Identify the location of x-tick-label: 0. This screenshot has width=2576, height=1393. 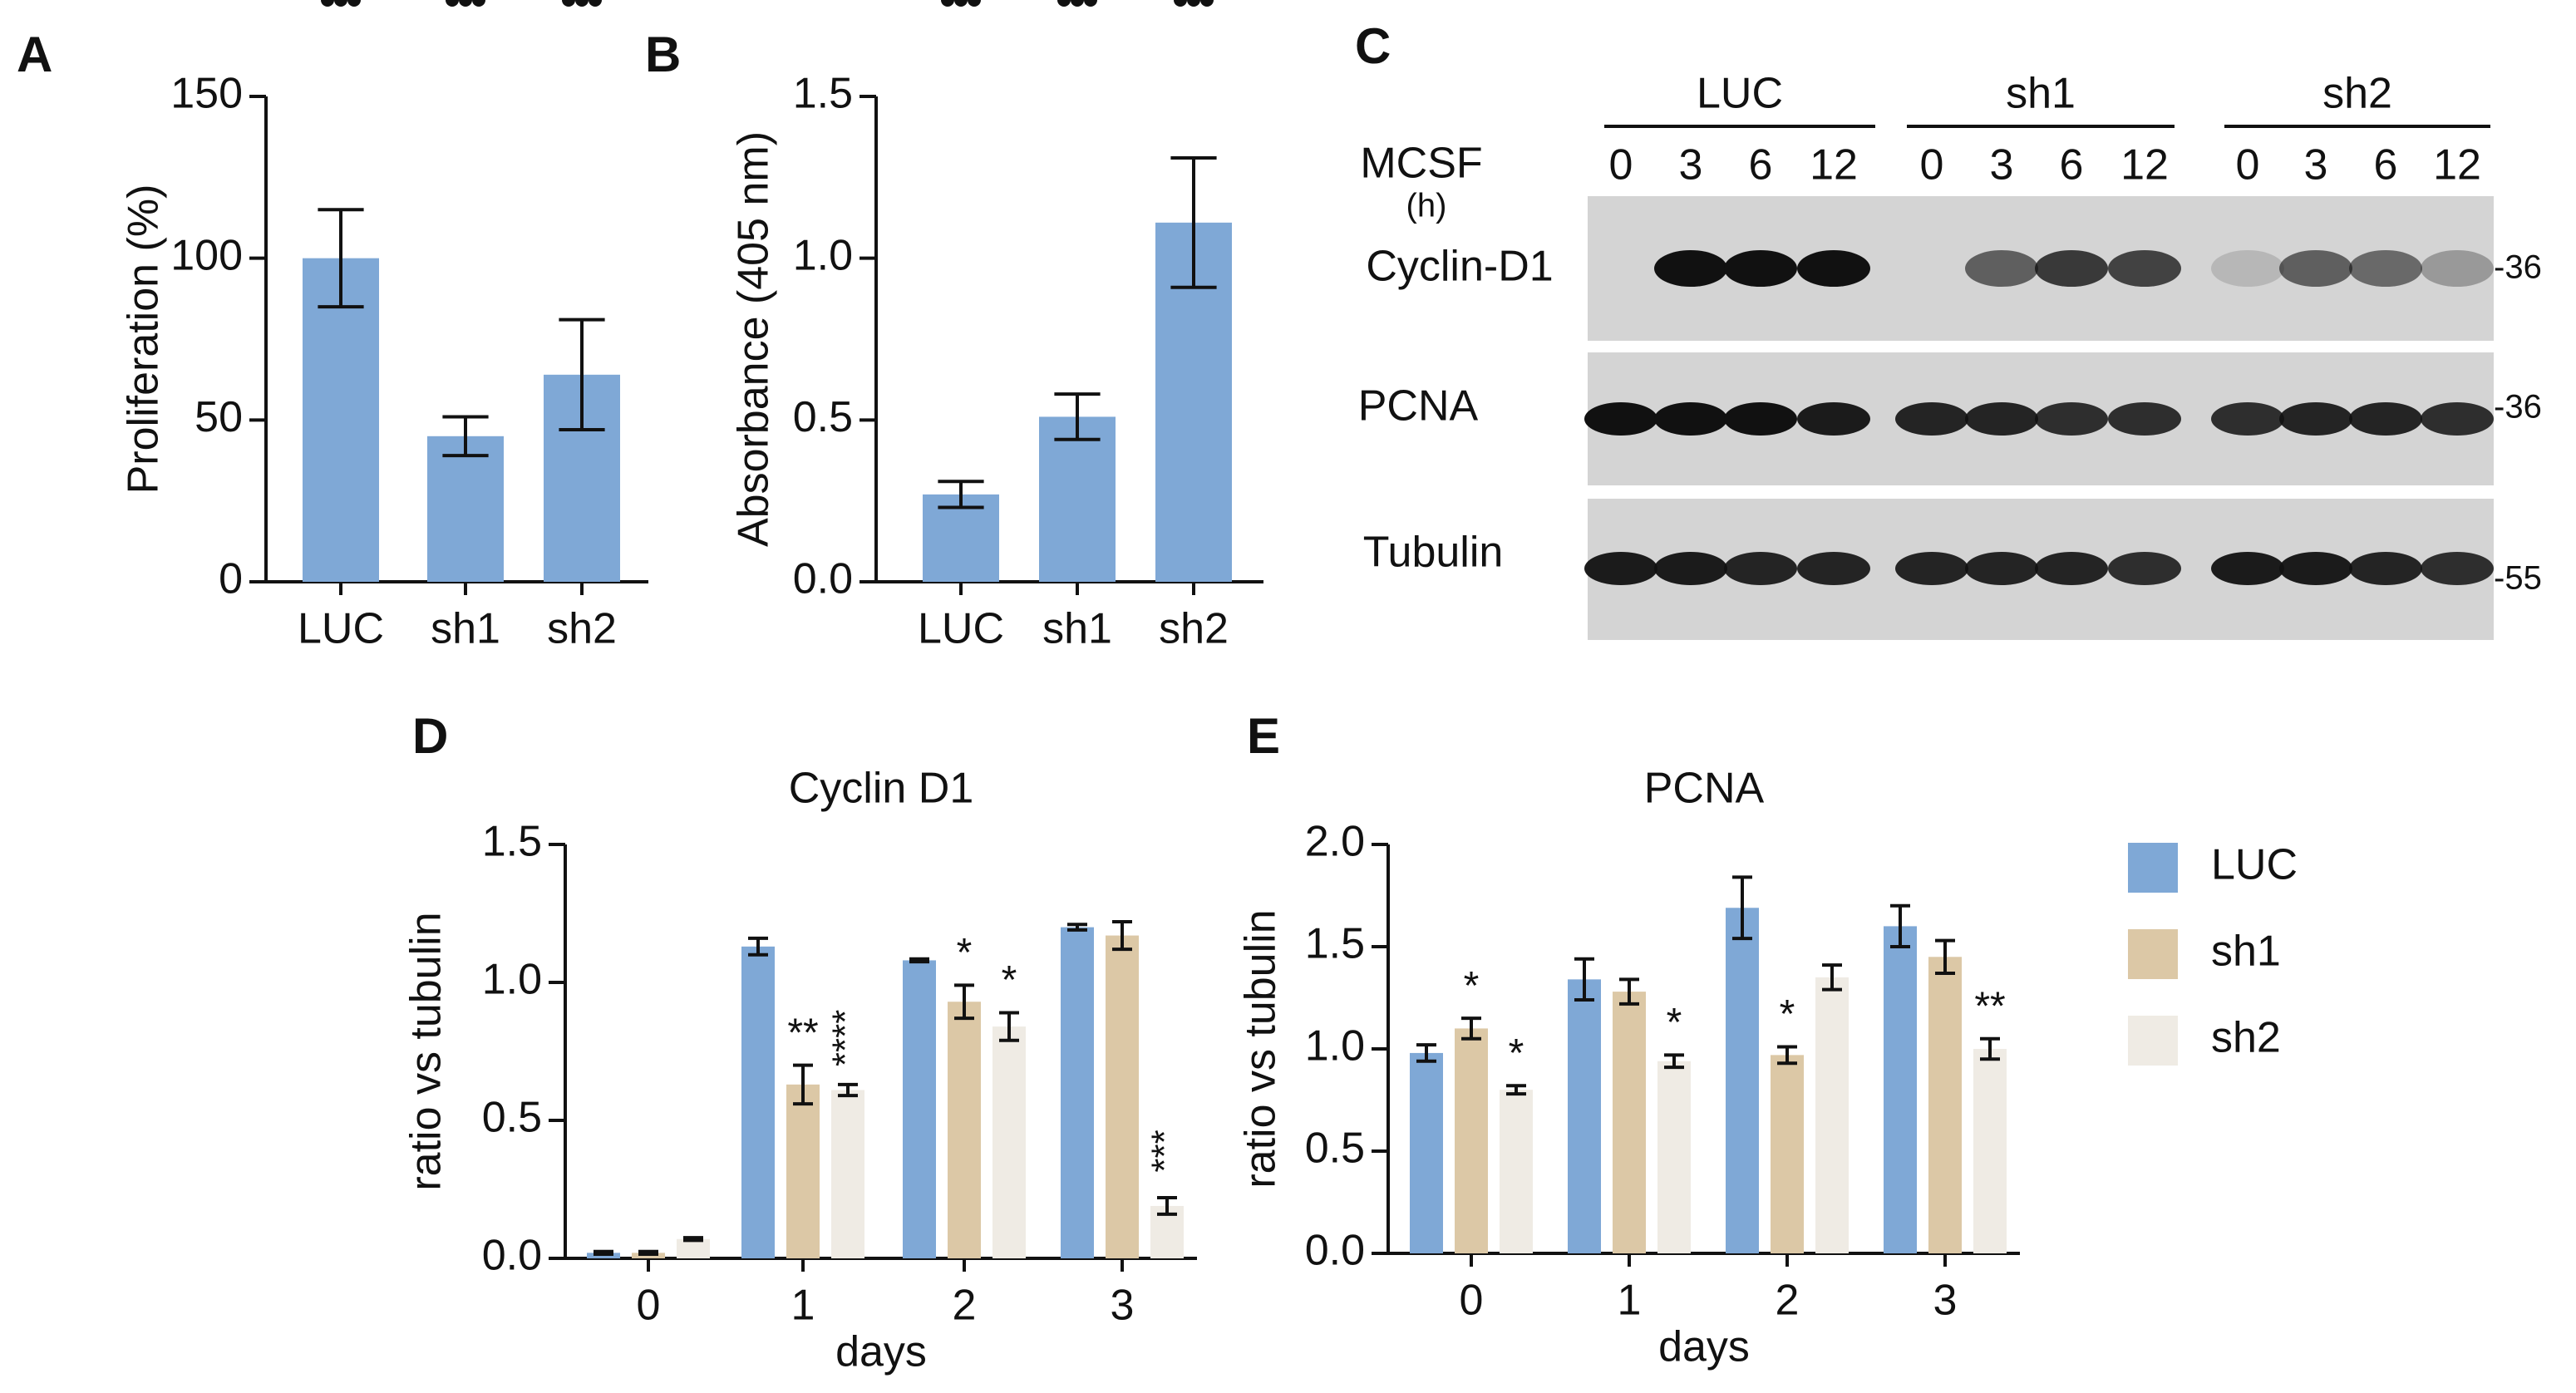
(649, 1306).